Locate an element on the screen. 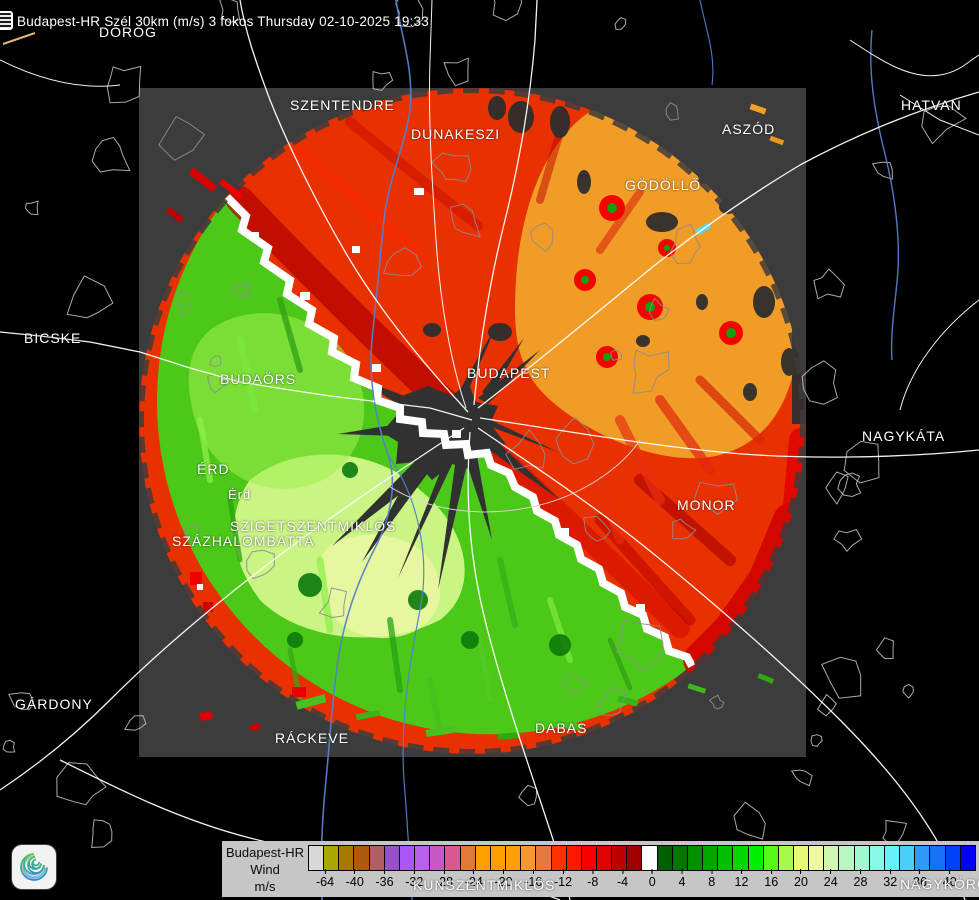 The width and height of the screenshot is (979, 900). scale-tick: 24 is located at coordinates (831, 879).